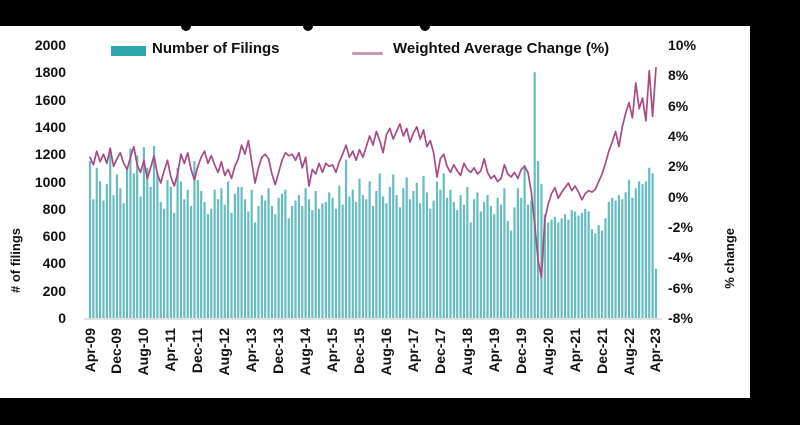 Image resolution: width=800 pixels, height=425 pixels. What do you see at coordinates (493, 350) in the screenshot?
I see `x-tick-label: Apr-19` at bounding box center [493, 350].